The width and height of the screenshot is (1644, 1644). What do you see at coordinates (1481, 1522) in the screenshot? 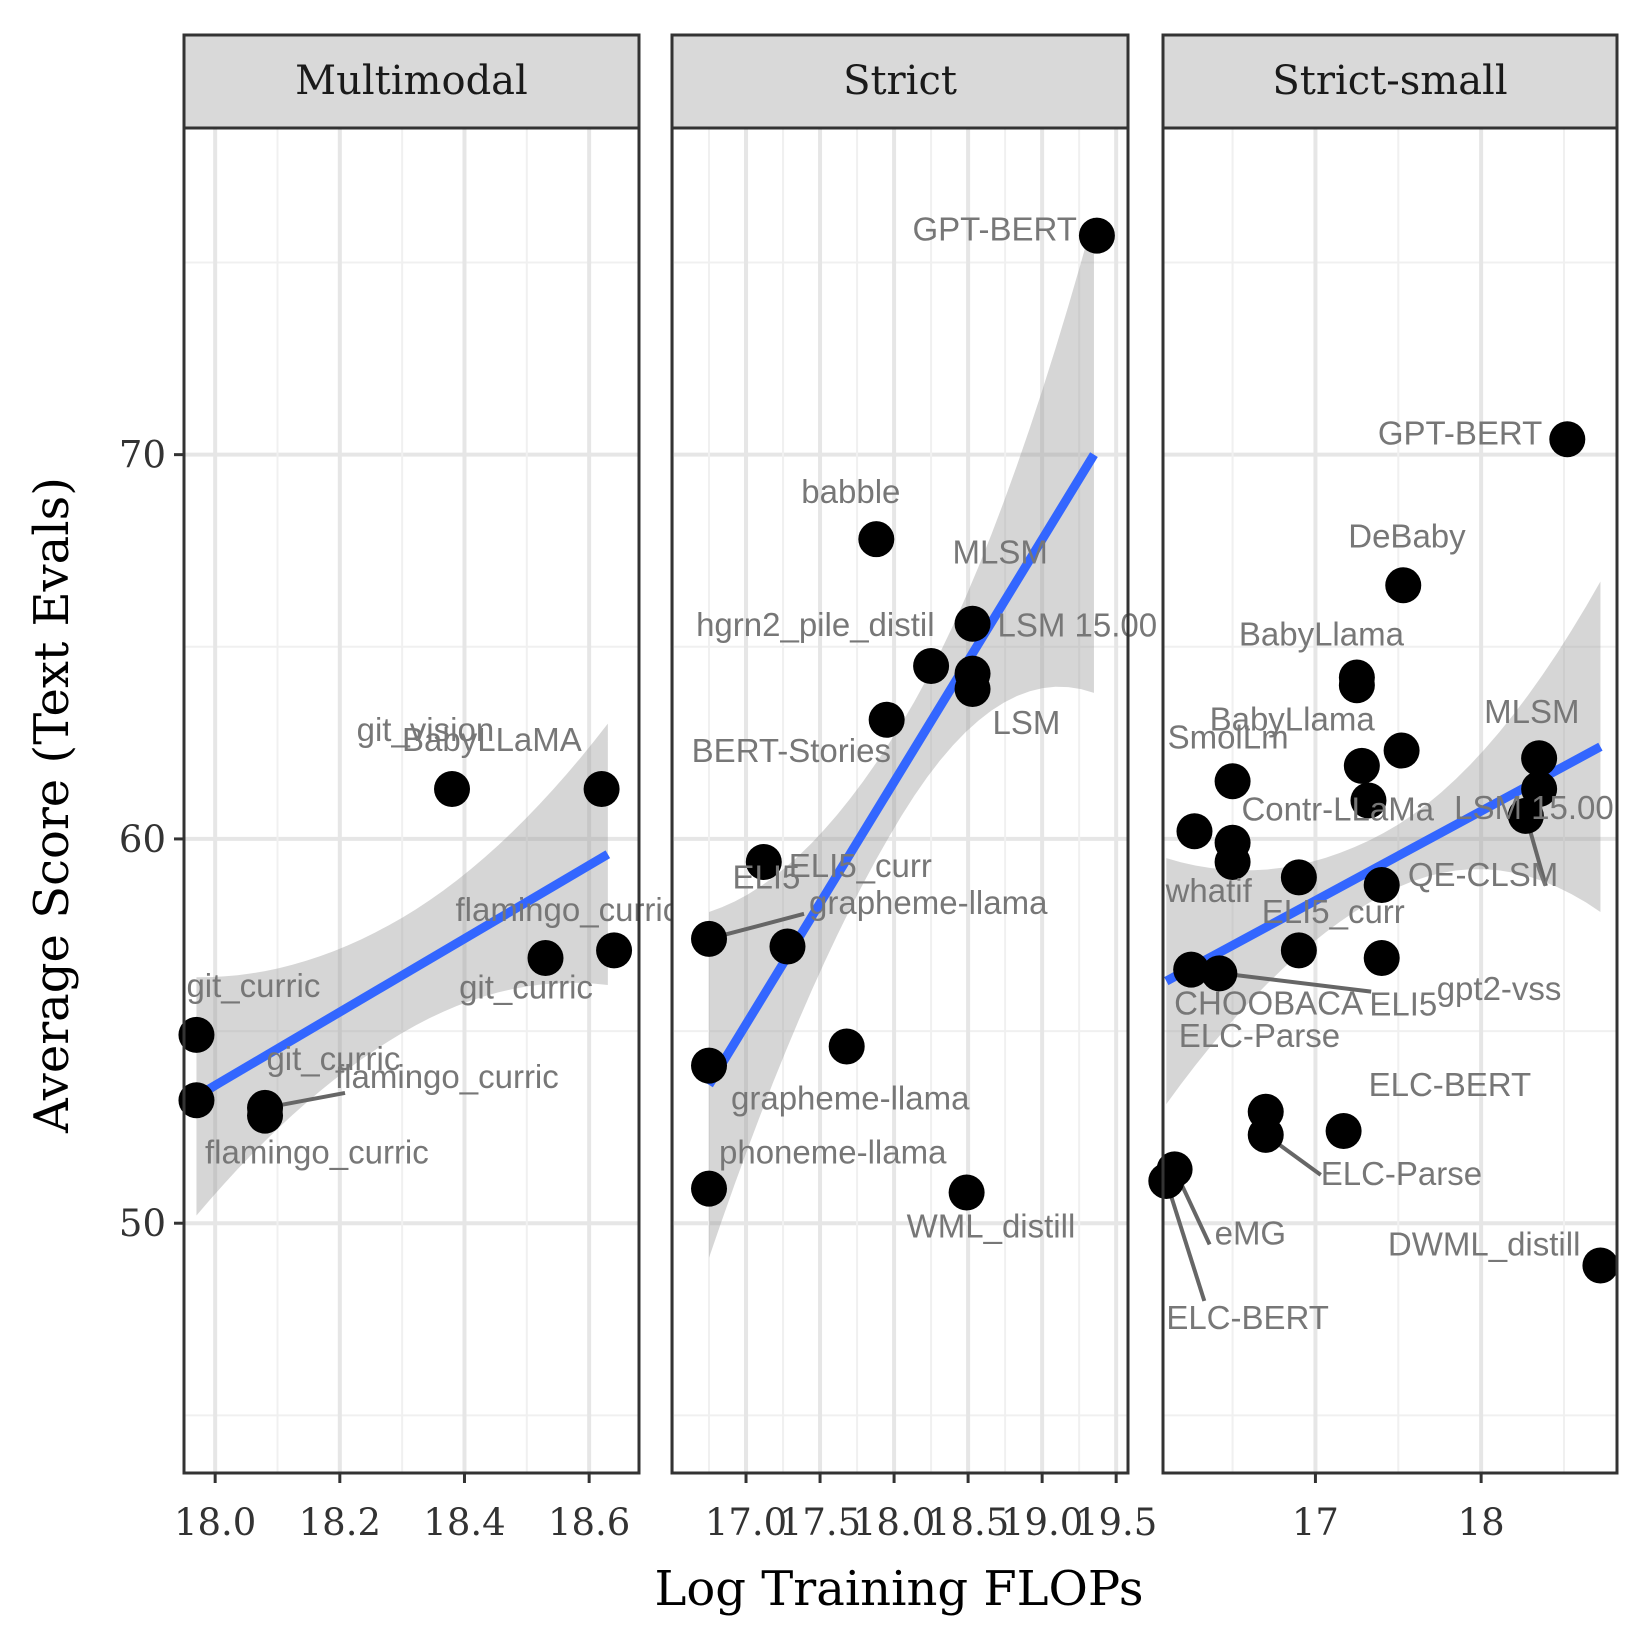
I see `x-tick-label: 18` at bounding box center [1481, 1522].